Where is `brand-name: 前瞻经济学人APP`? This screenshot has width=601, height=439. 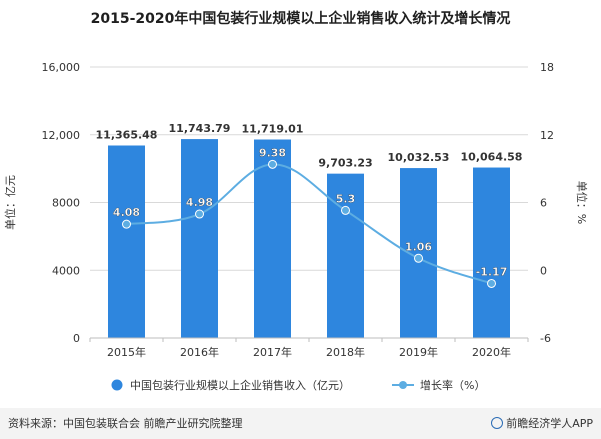 brand-name: 前瞻经济学人APP is located at coordinates (549, 423).